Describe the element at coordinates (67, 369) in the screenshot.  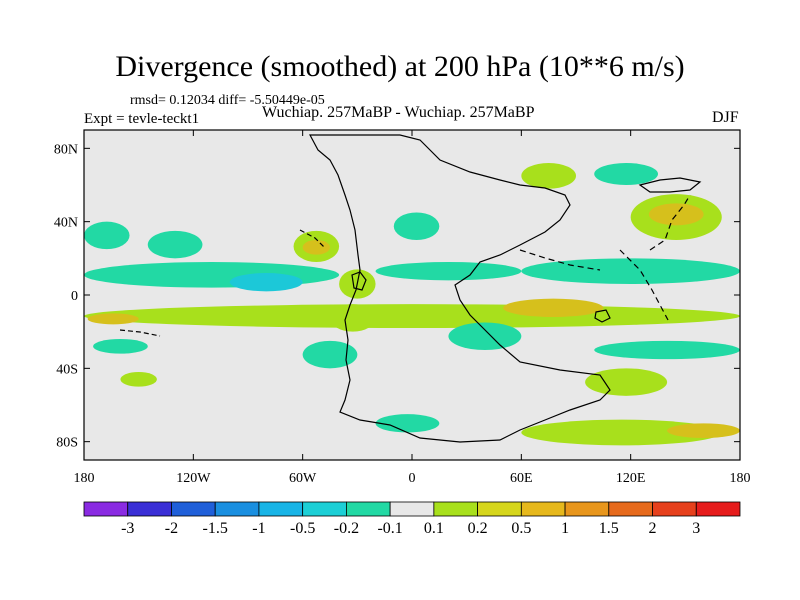
I see `y-tick-label: 40S` at that location.